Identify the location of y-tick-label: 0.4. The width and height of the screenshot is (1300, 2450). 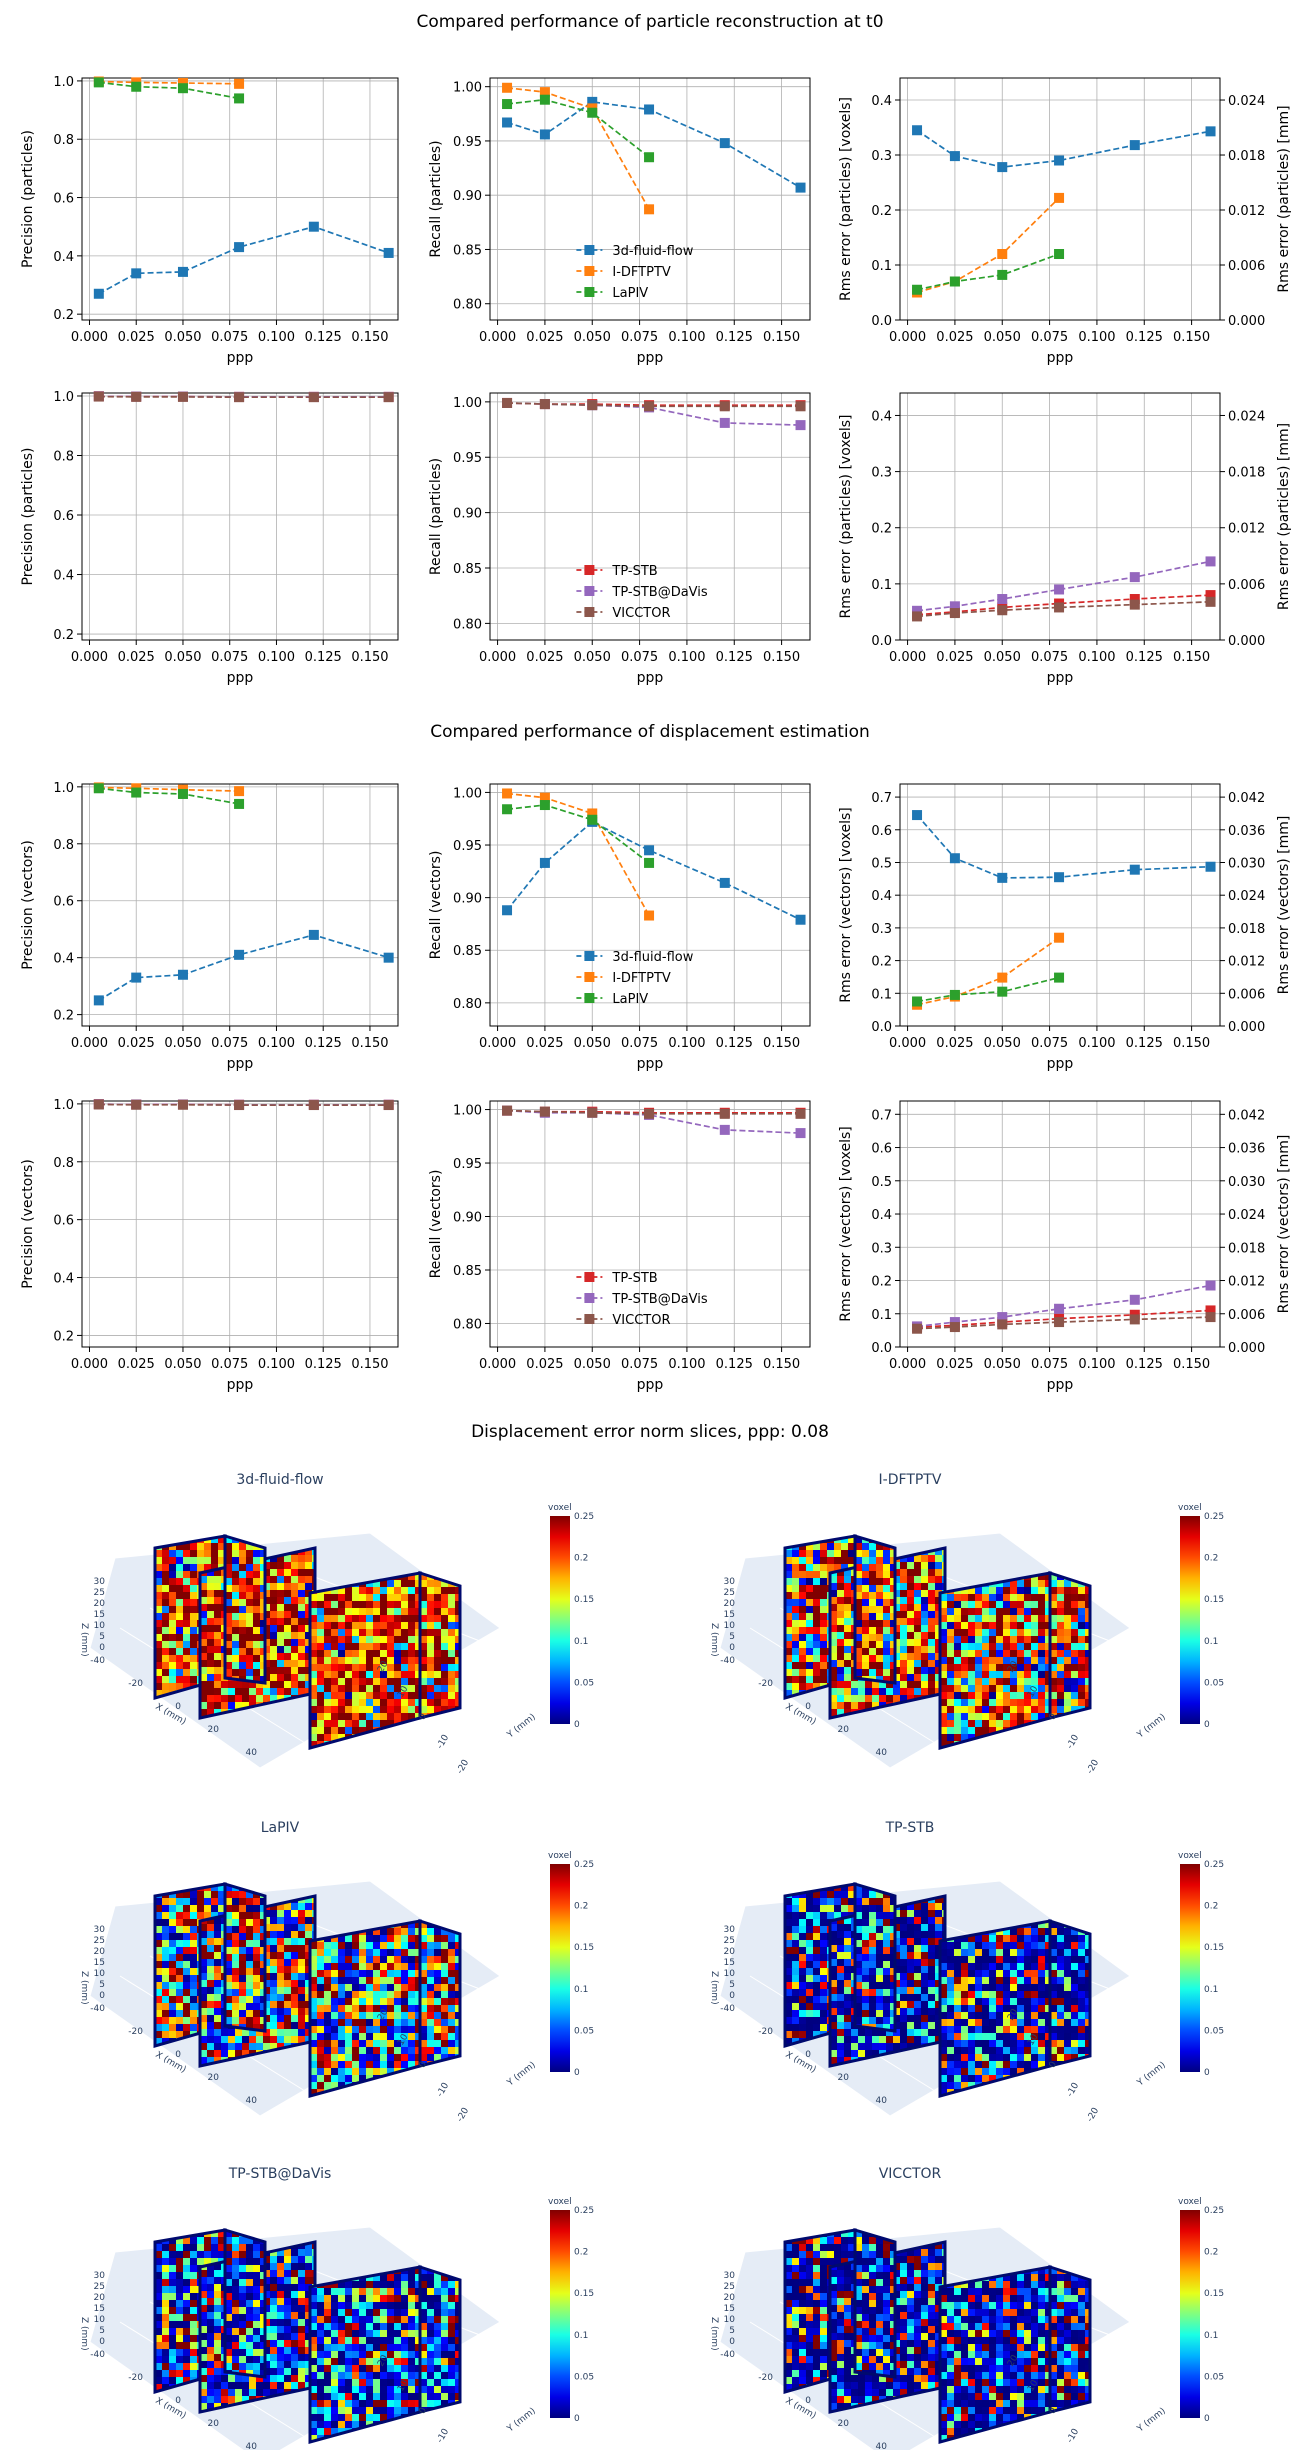
(881, 416).